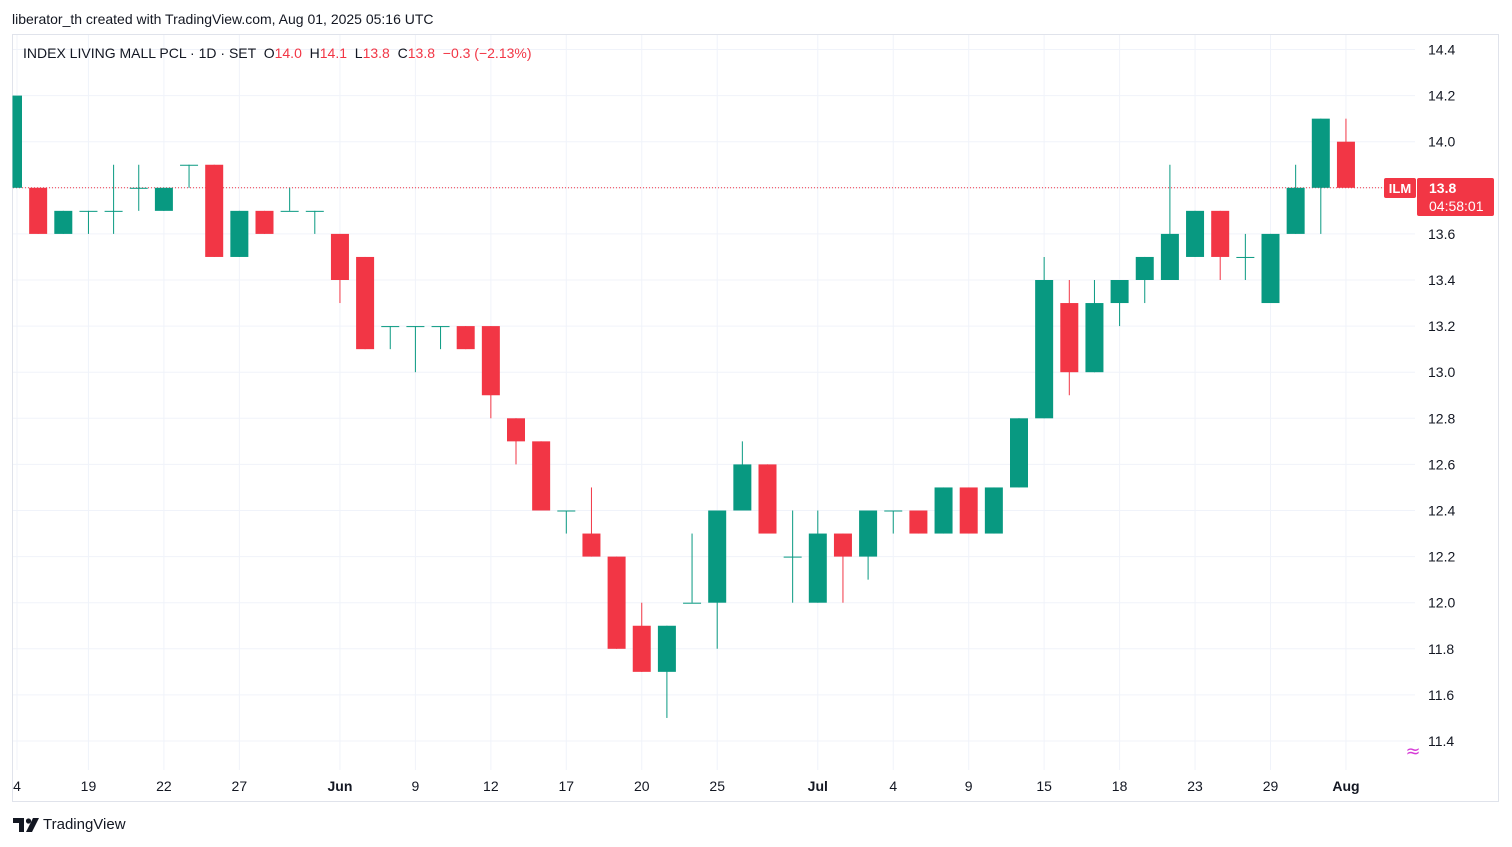 The image size is (1512, 847). Describe the element at coordinates (491, 786) in the screenshot. I see `x-tick-label: 12` at that location.